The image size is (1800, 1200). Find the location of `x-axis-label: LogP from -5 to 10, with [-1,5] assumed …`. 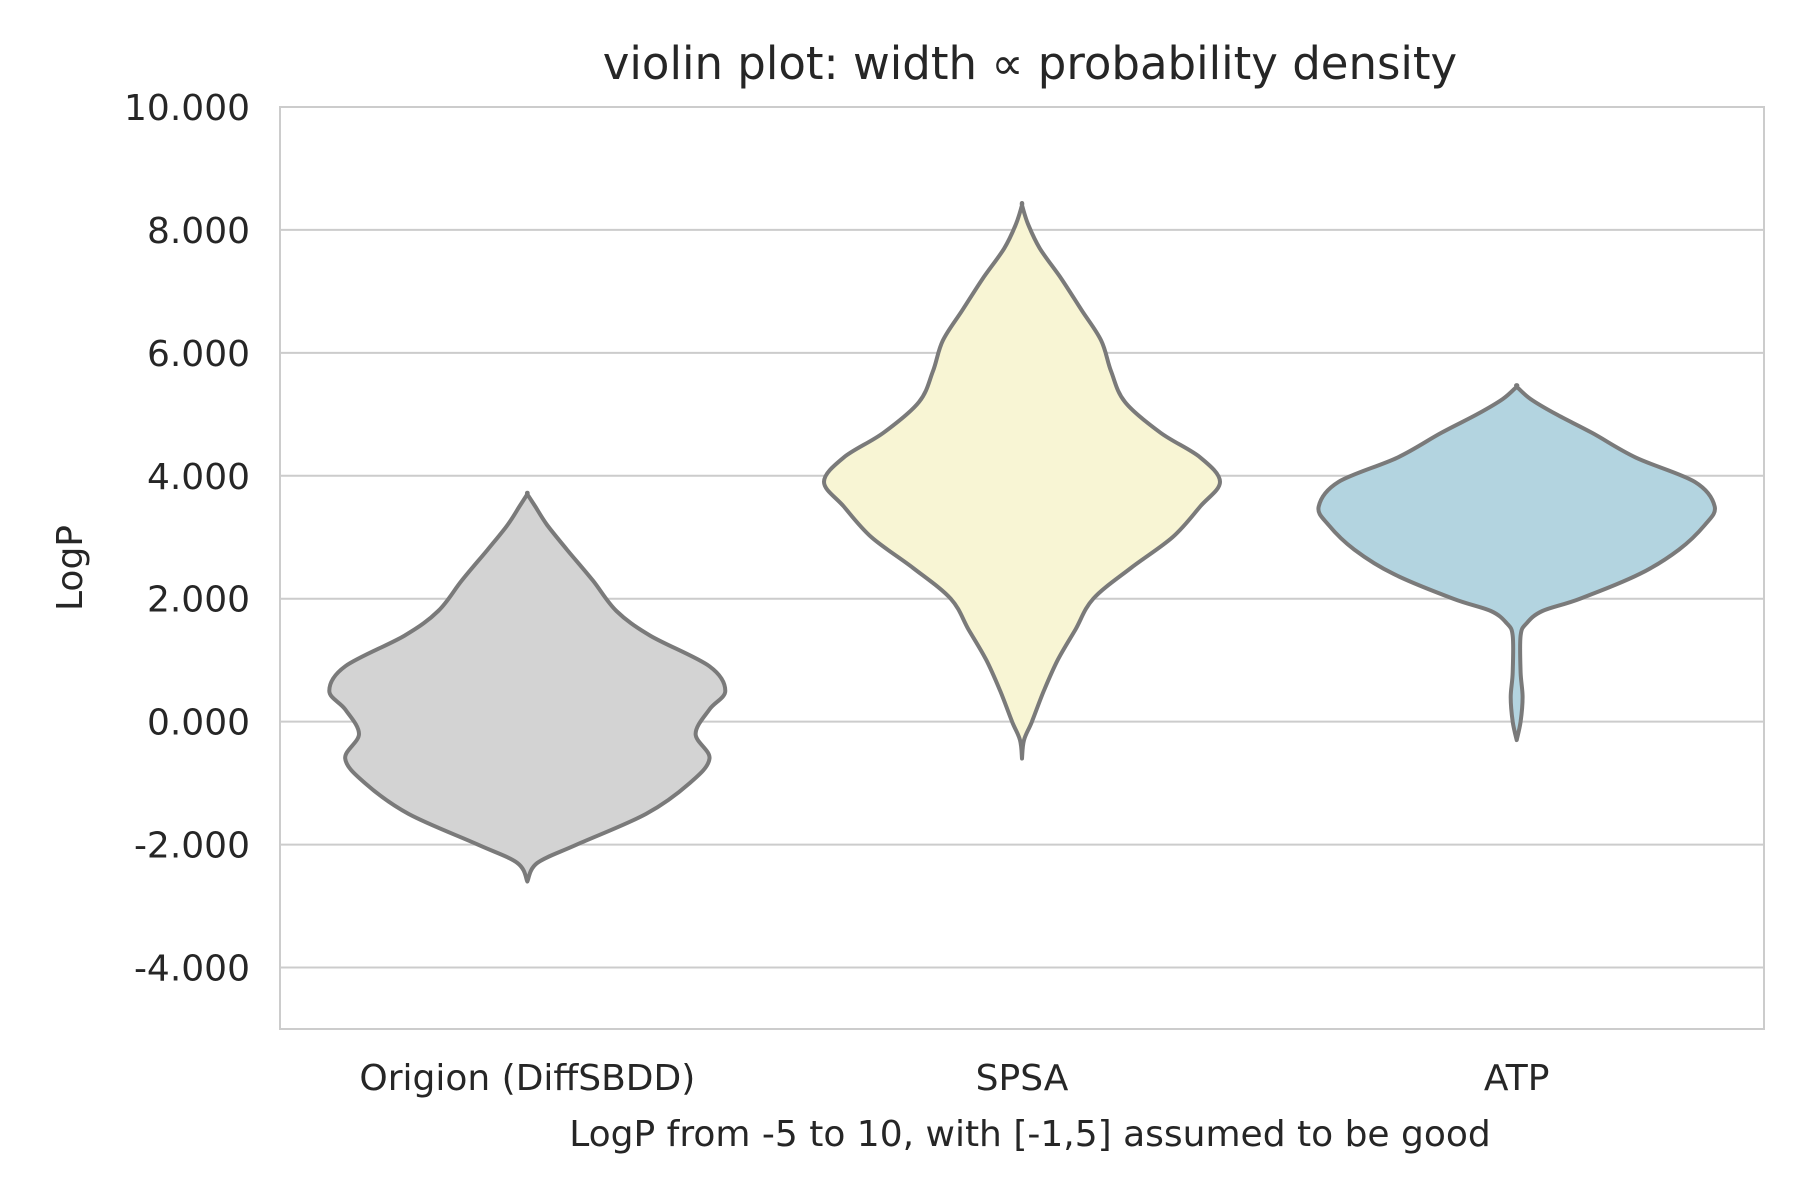

x-axis-label: LogP from -5 to 10, with [-1,5] assumed … is located at coordinates (1030, 1134).